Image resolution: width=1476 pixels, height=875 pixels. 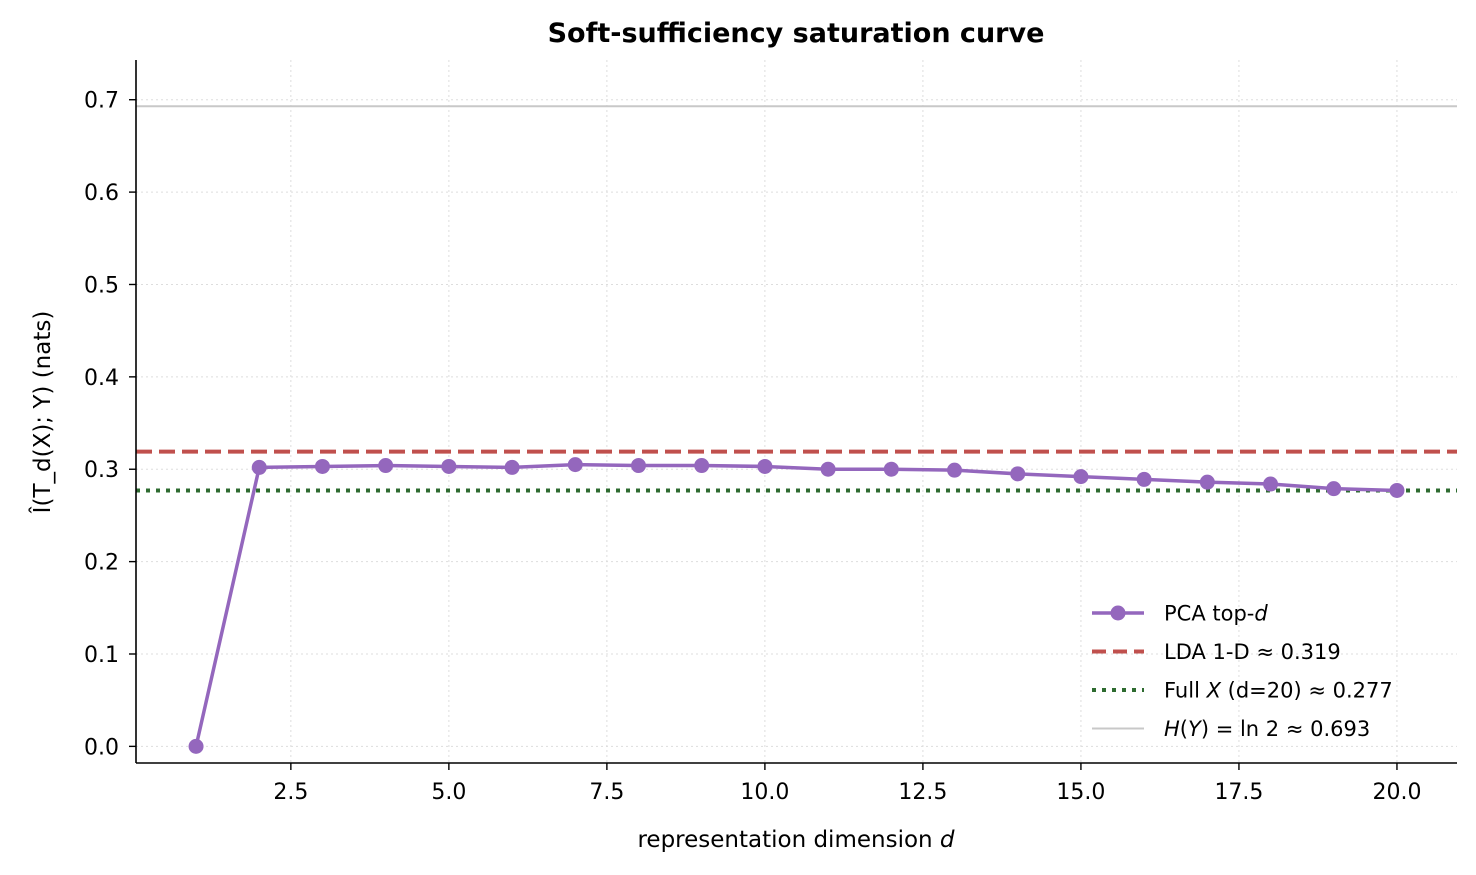 I want to click on x-tick-label: 20.0, so click(x=1396, y=792).